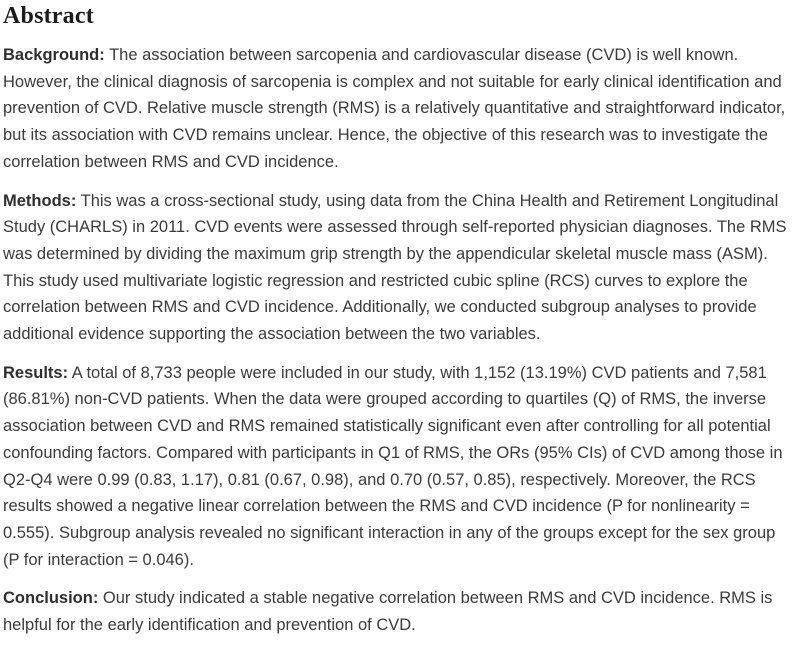 The width and height of the screenshot is (795, 670). What do you see at coordinates (54, 55) in the screenshot?
I see `background-label: Background:` at bounding box center [54, 55].